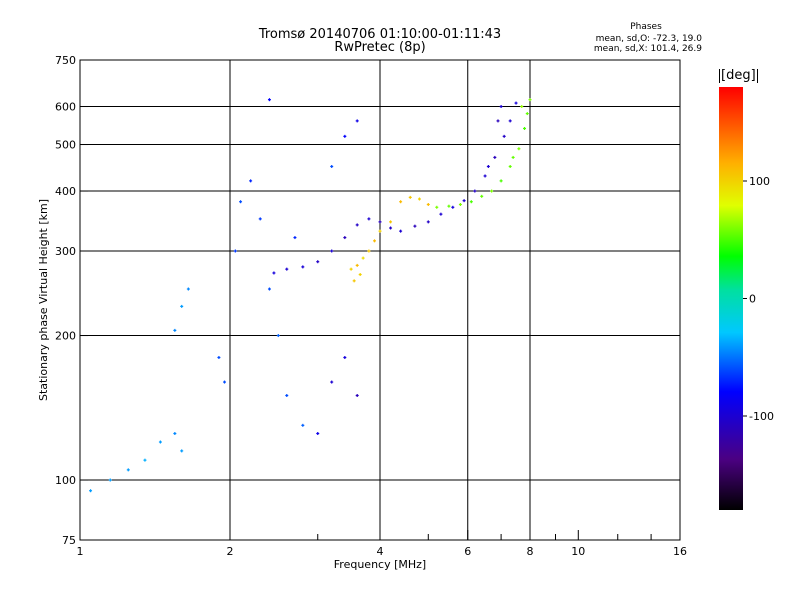  Describe the element at coordinates (731, 298) in the screenshot. I see `colorbar` at that location.